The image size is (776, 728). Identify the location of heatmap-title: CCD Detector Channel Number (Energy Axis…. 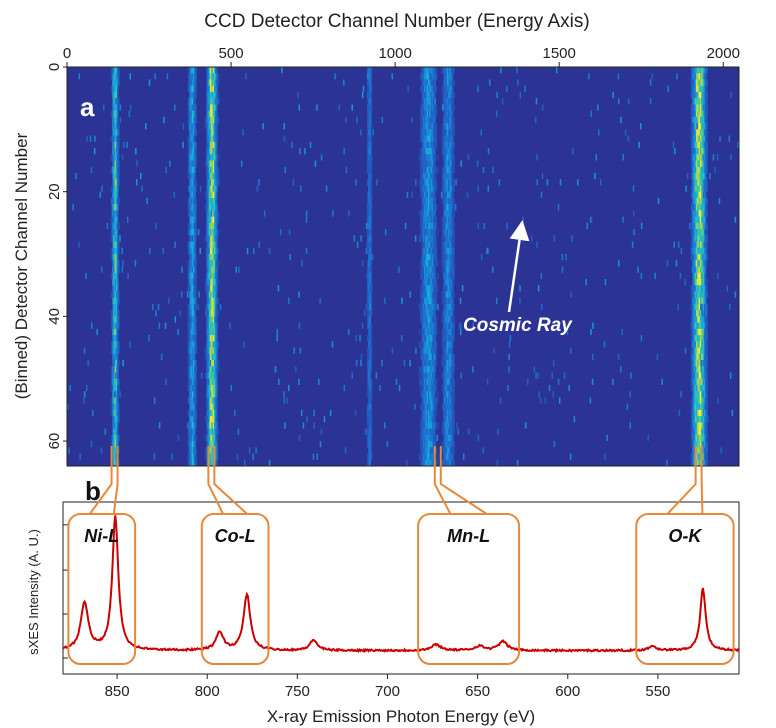
(396, 21).